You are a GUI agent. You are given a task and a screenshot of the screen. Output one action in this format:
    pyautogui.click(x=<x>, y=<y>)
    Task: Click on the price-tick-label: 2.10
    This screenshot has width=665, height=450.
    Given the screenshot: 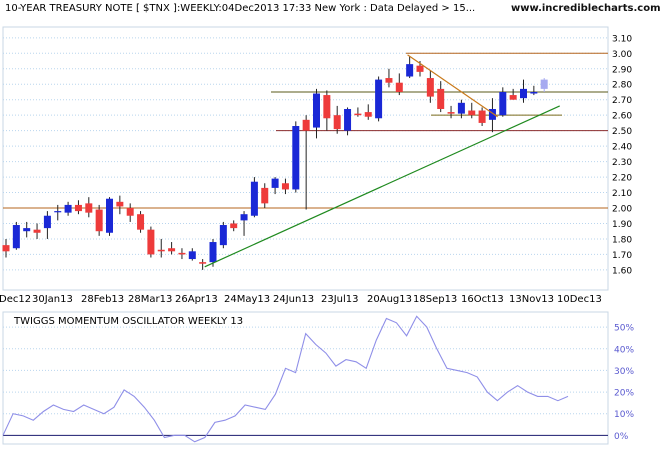 What is the action you would take?
    pyautogui.click(x=622, y=194)
    